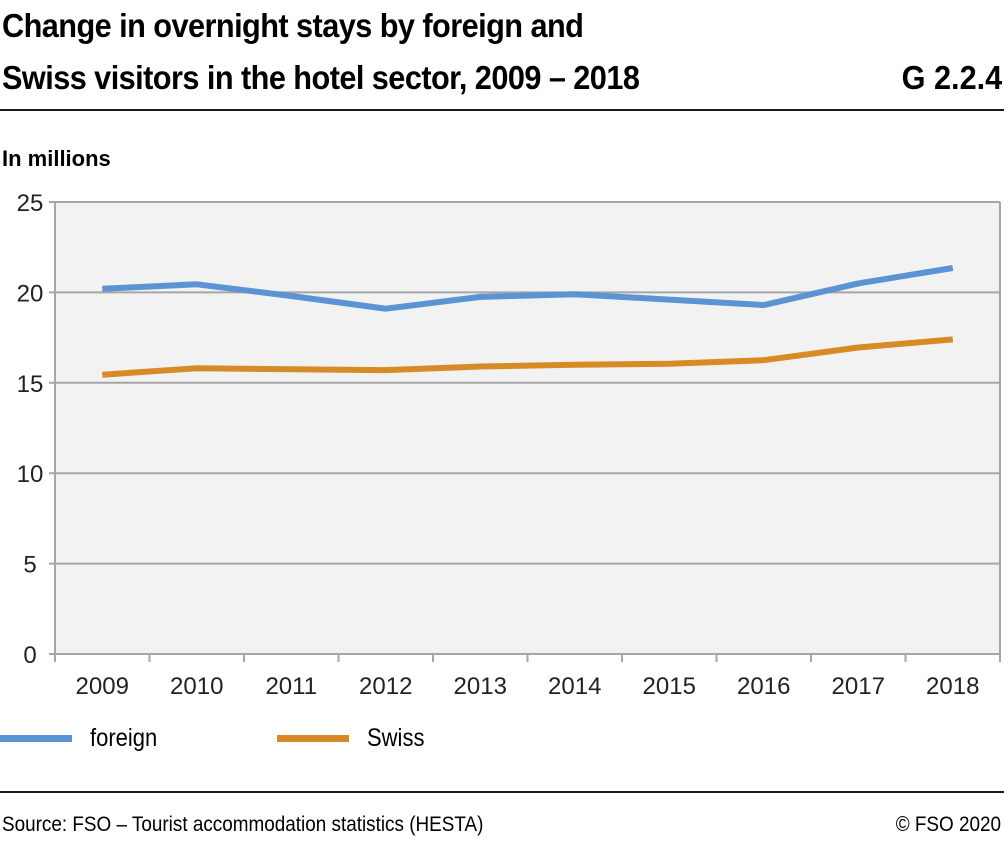 This screenshot has height=842, width=1004. What do you see at coordinates (83, 738) in the screenshot?
I see `legend-item-foreign: foreign` at bounding box center [83, 738].